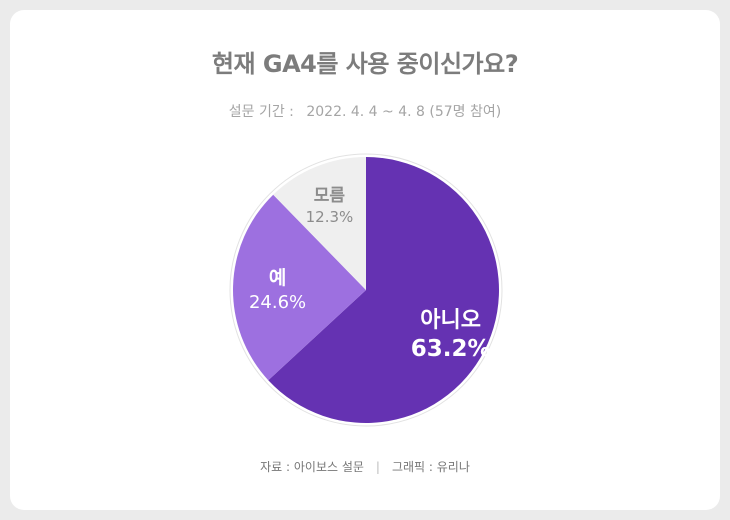  Describe the element at coordinates (465, 112) in the screenshot. I see `participant-count: (57명 참여)` at that location.